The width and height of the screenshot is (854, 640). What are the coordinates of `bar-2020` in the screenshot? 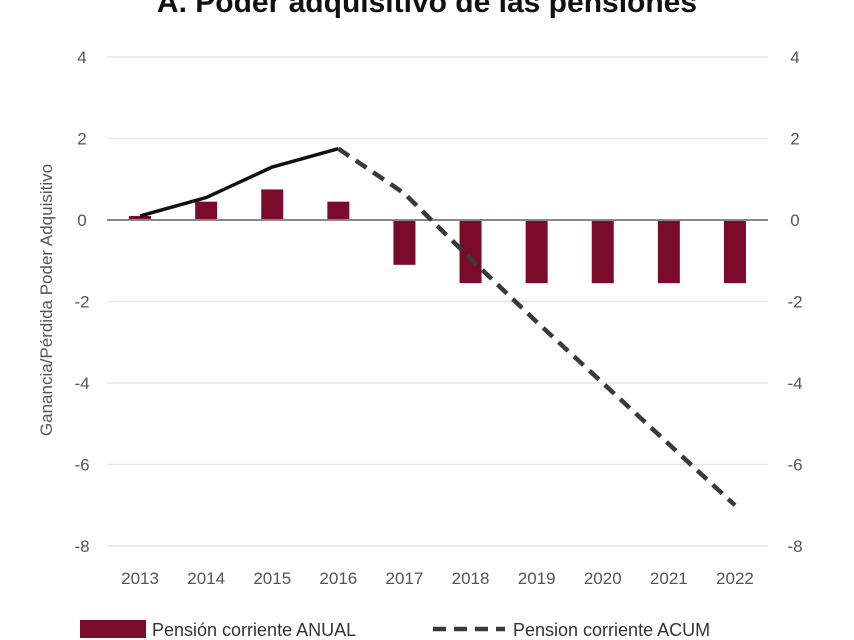 It's located at (602, 252).